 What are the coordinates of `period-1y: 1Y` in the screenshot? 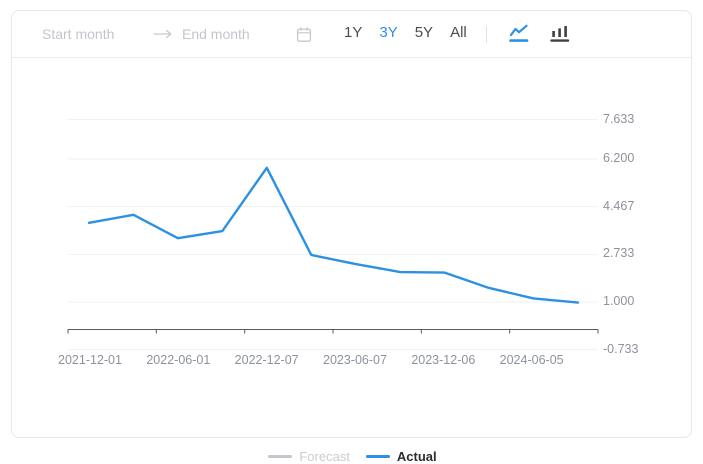 It's located at (353, 32).